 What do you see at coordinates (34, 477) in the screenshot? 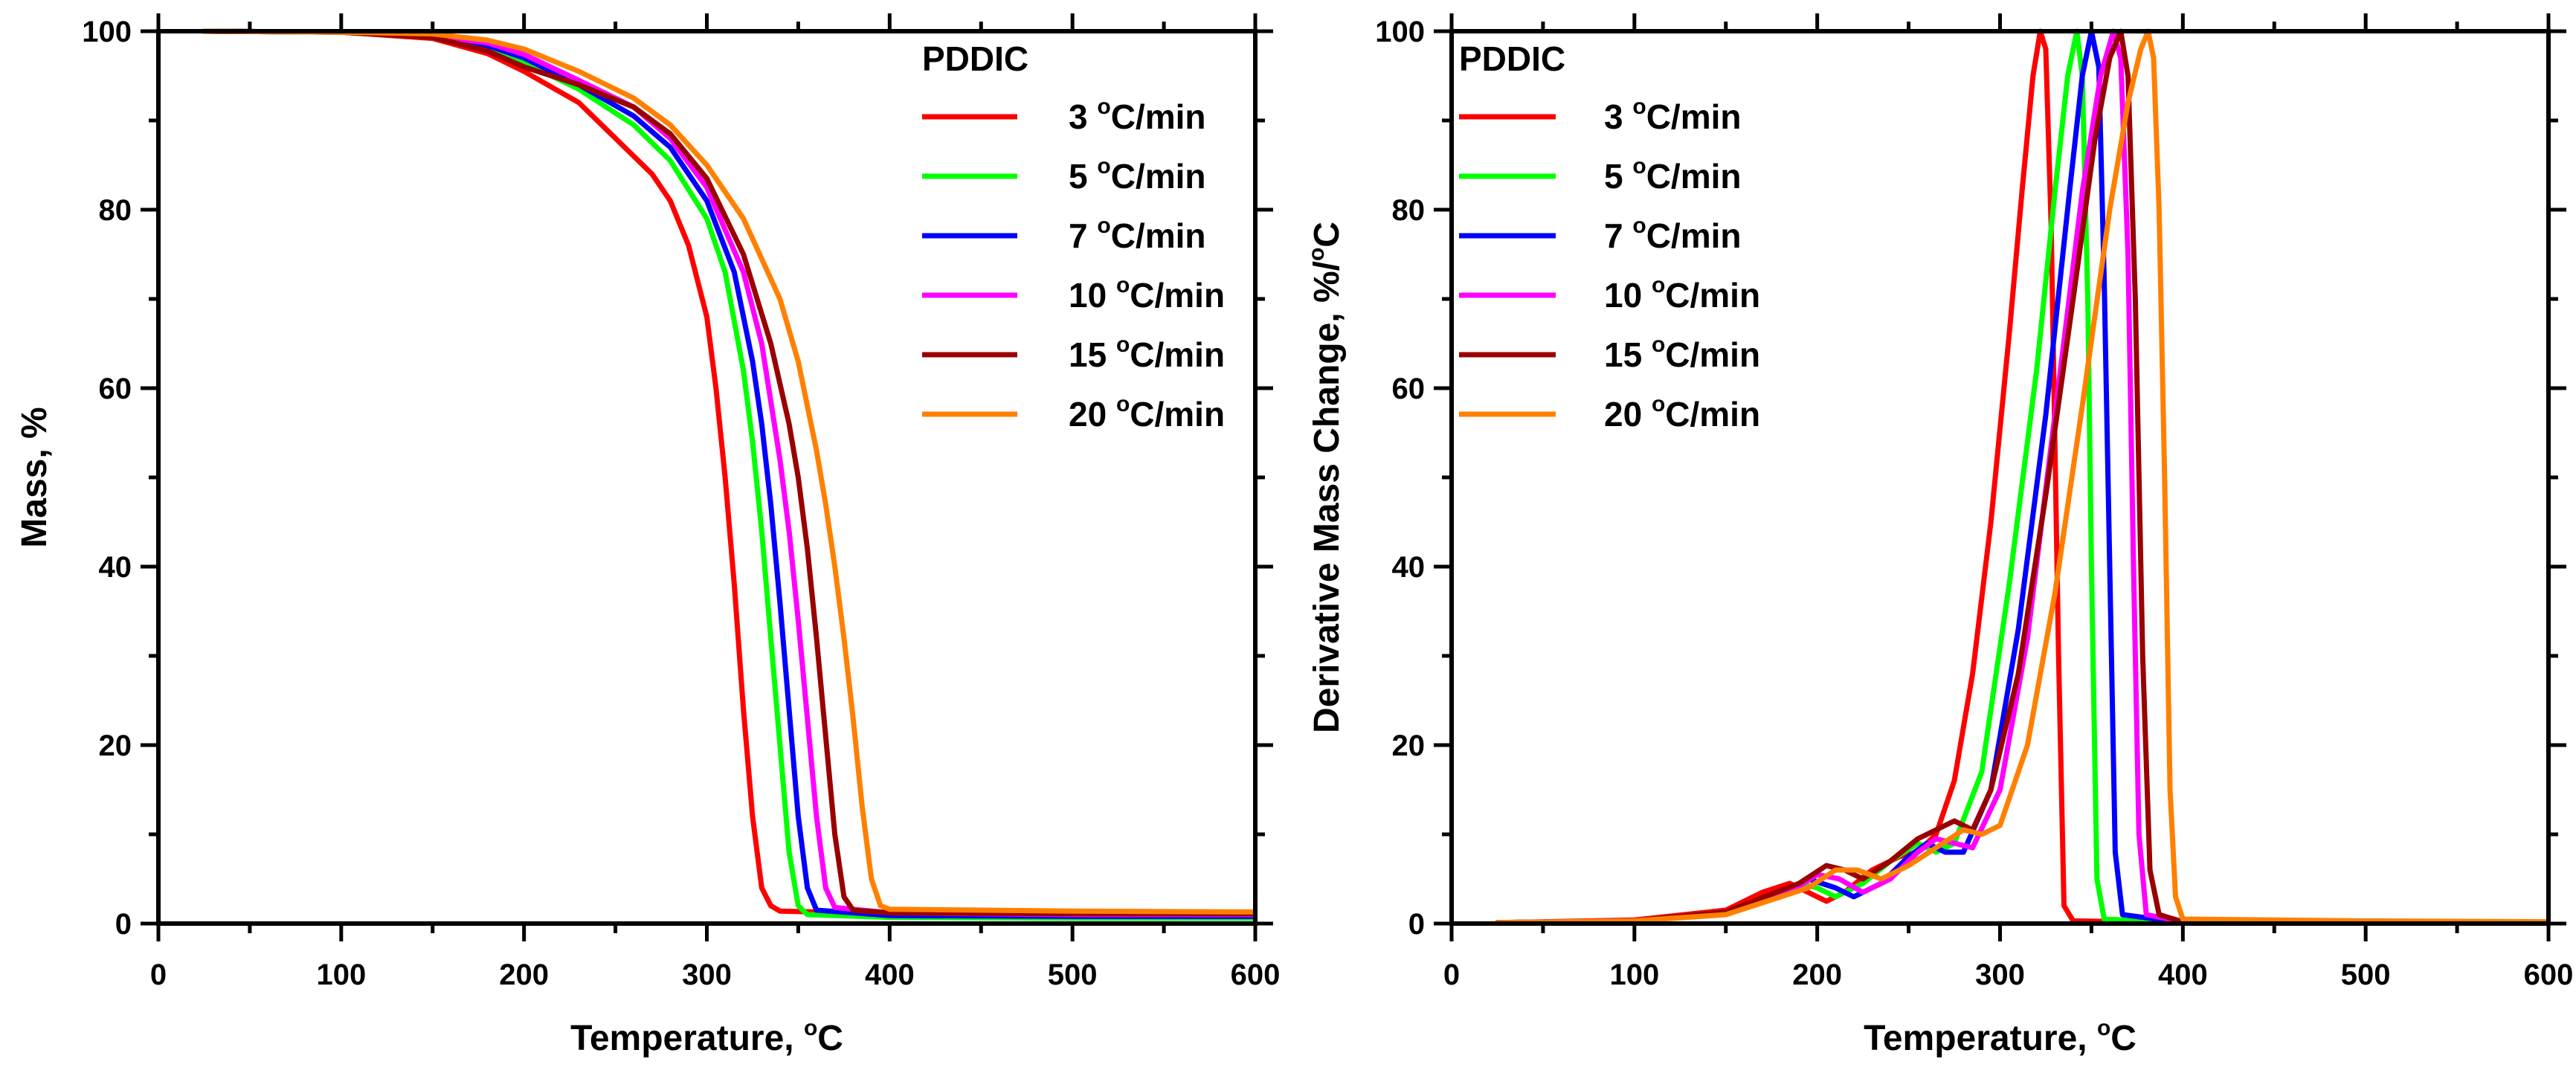
I see `y-axis-title: Mass, %` at bounding box center [34, 477].